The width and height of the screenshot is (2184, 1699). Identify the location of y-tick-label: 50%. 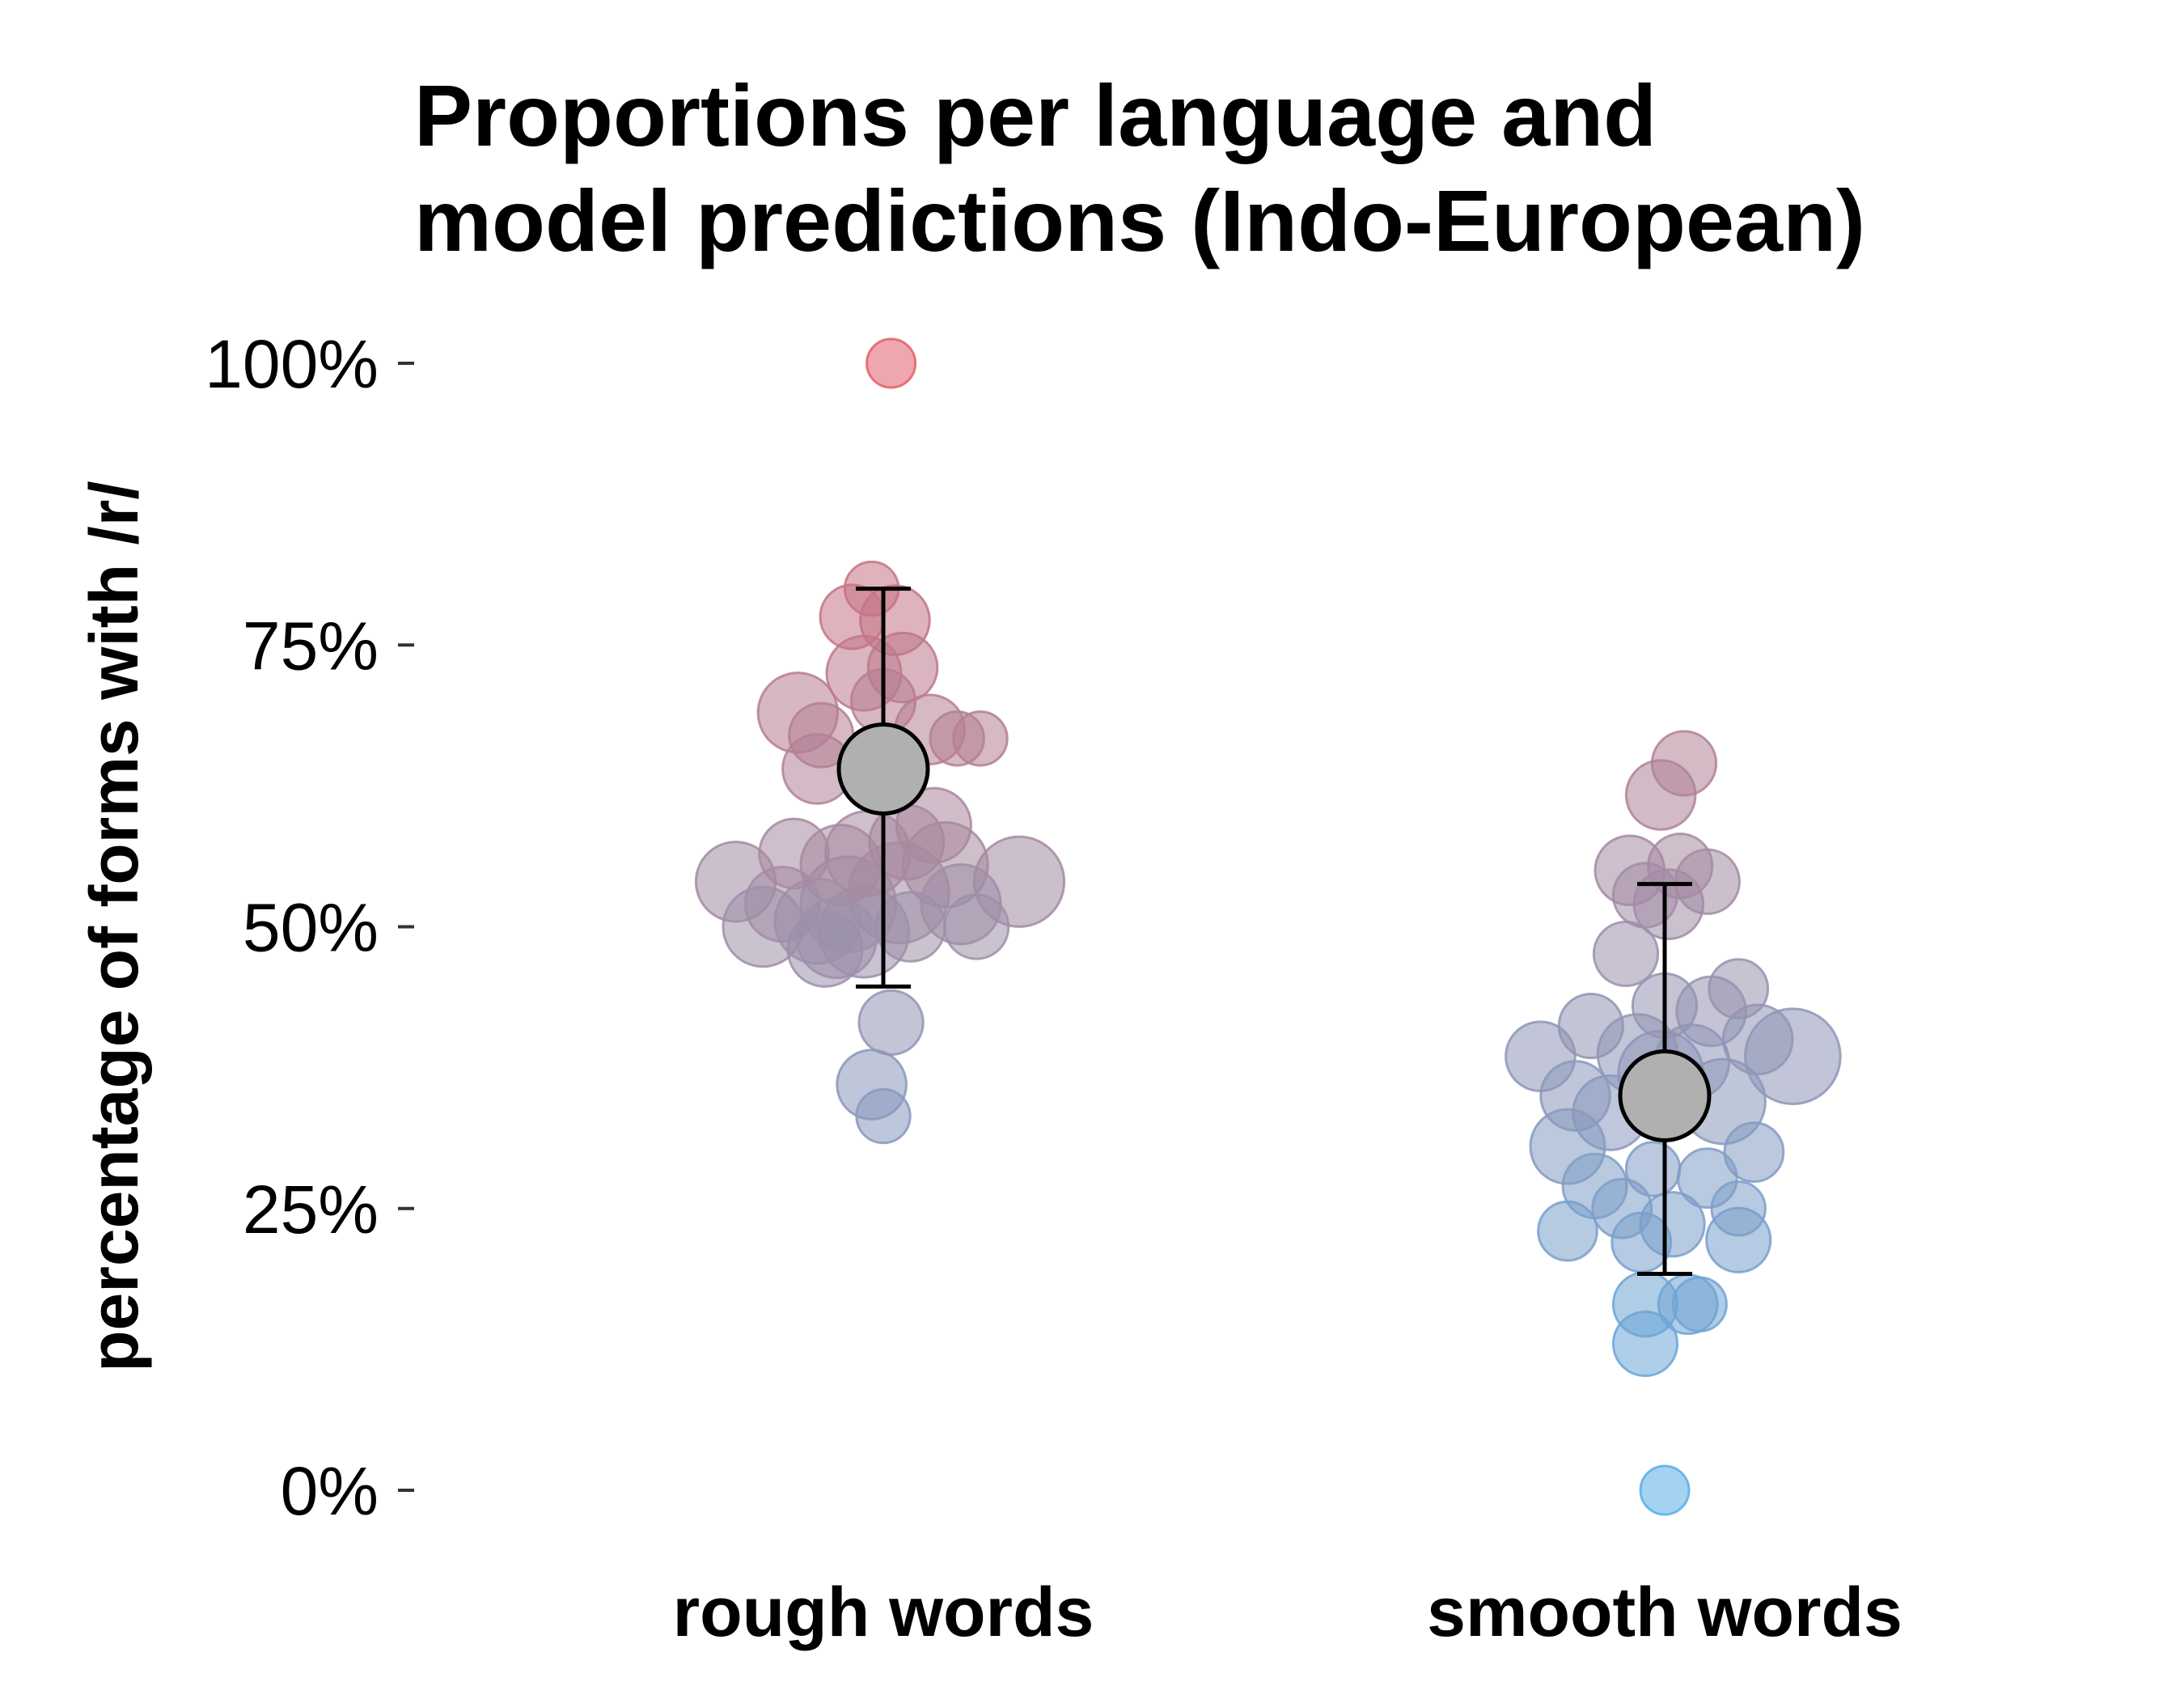
(311, 928).